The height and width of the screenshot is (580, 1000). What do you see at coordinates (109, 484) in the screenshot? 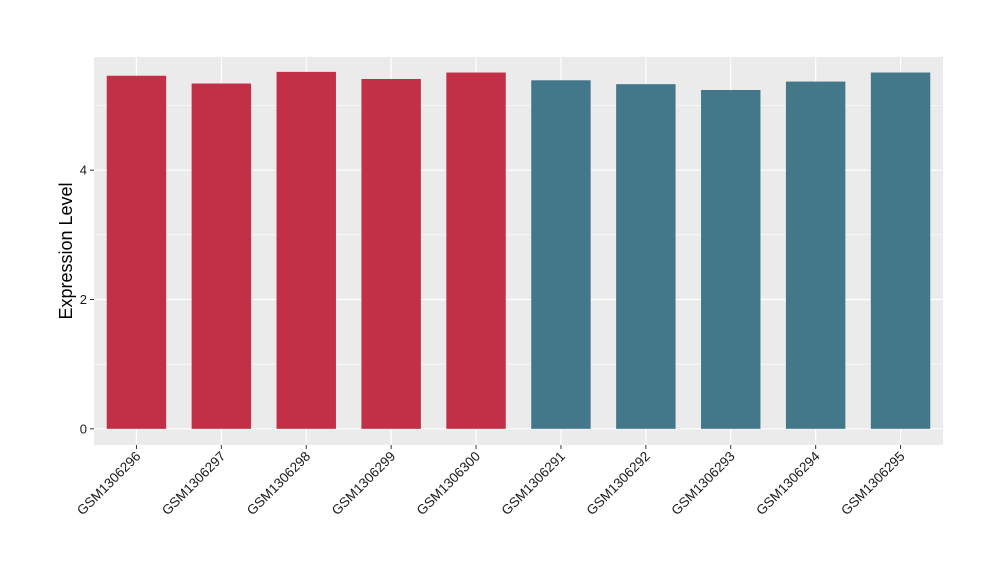
I see `x-tick-label: GSM1306296` at bounding box center [109, 484].